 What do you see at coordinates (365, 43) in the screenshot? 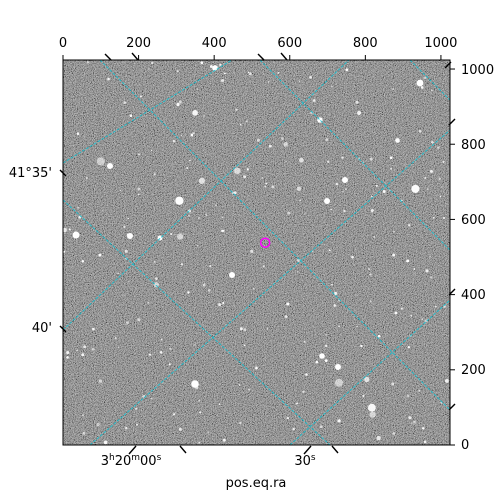
I see `top-tick-label: 800` at bounding box center [365, 43].